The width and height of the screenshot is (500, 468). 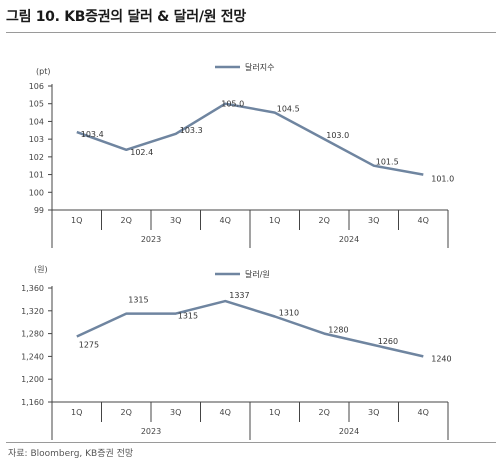 I want to click on data-label: 104.5, so click(x=288, y=109).